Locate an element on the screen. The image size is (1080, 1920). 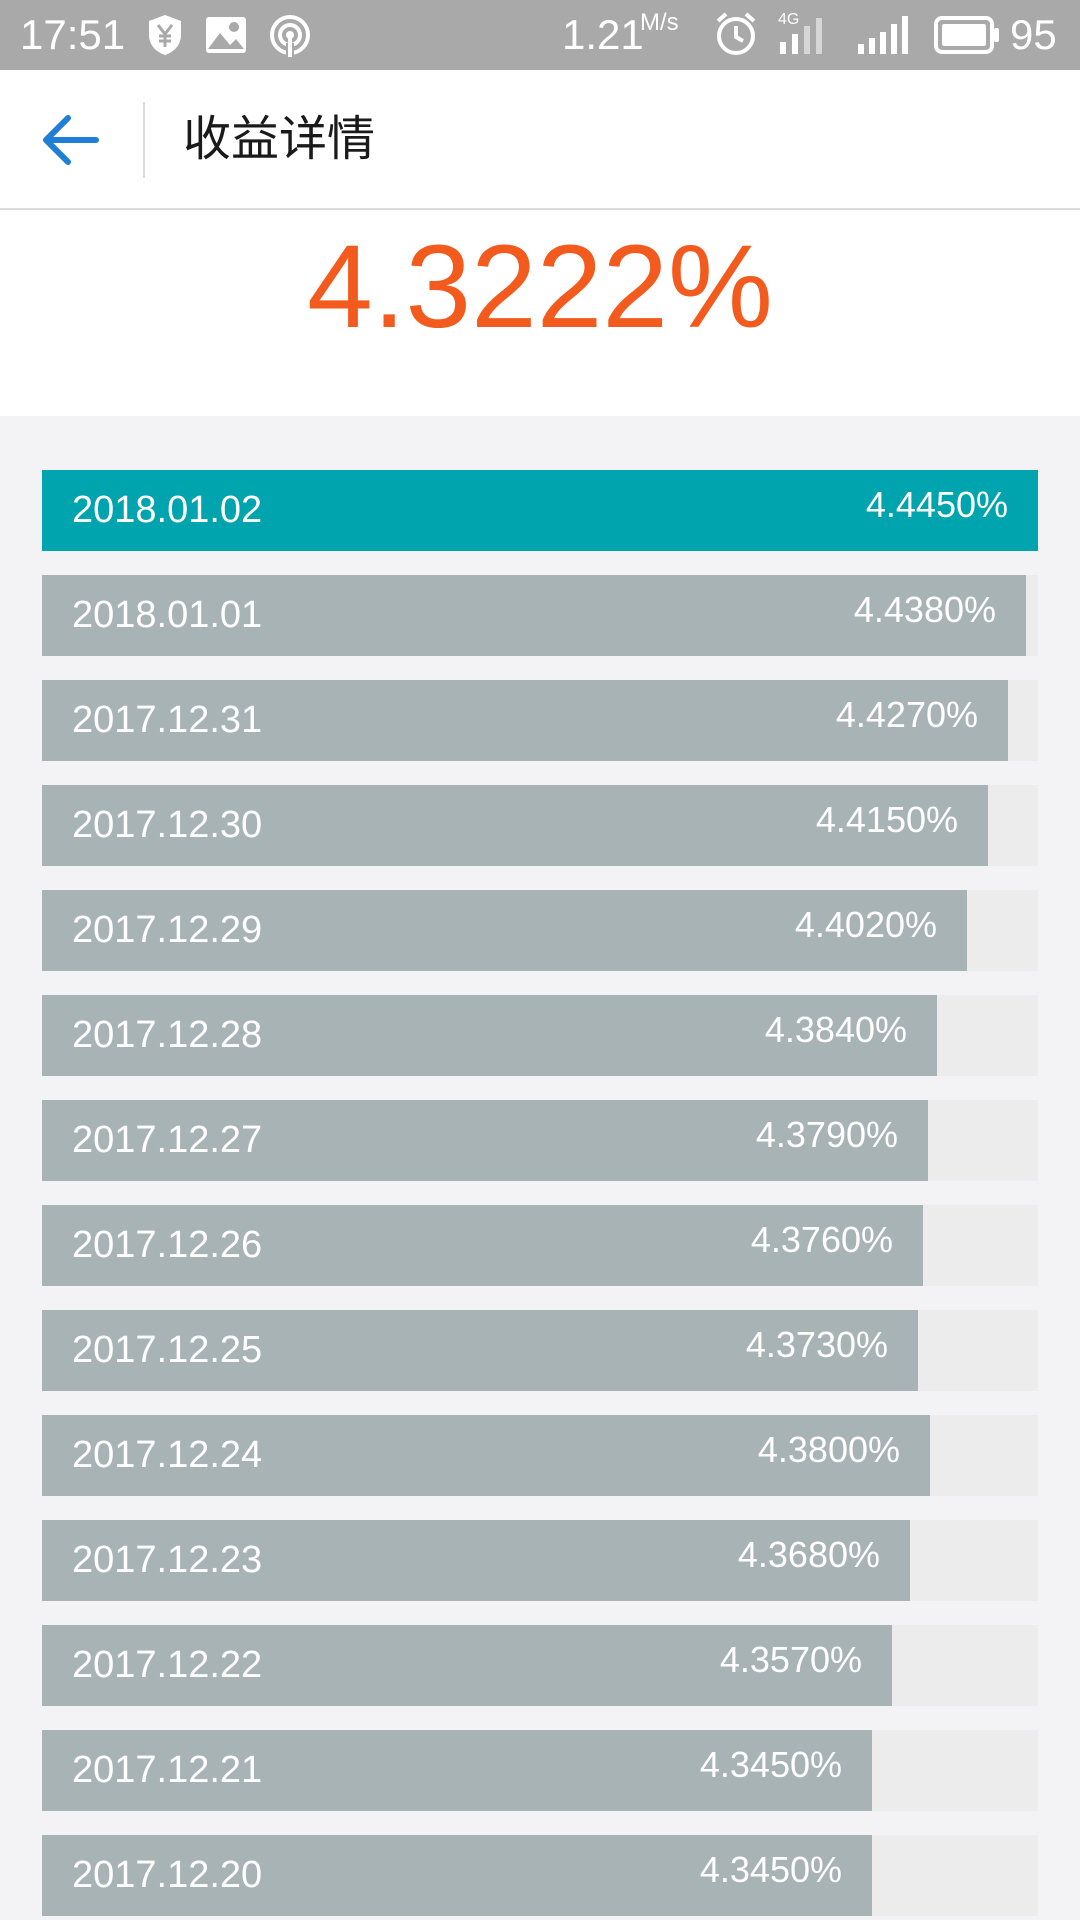
row-date: 2018.01.01 is located at coordinates (167, 615).